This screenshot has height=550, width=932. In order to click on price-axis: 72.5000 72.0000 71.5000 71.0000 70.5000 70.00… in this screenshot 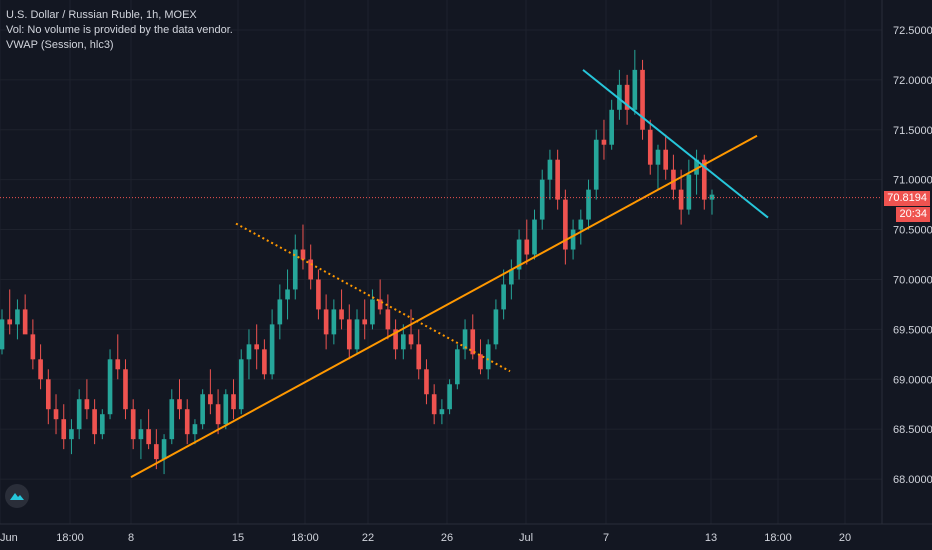, I will do `click(912, 255)`.